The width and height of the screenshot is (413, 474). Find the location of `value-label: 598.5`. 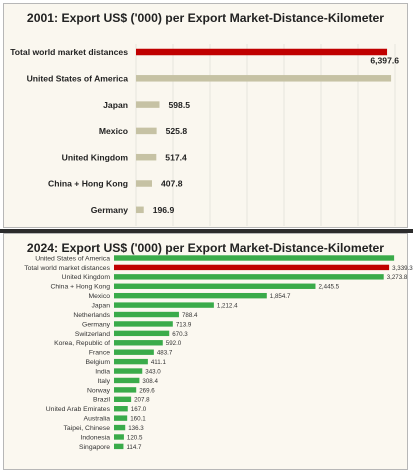

value-label: 598.5 is located at coordinates (179, 105).